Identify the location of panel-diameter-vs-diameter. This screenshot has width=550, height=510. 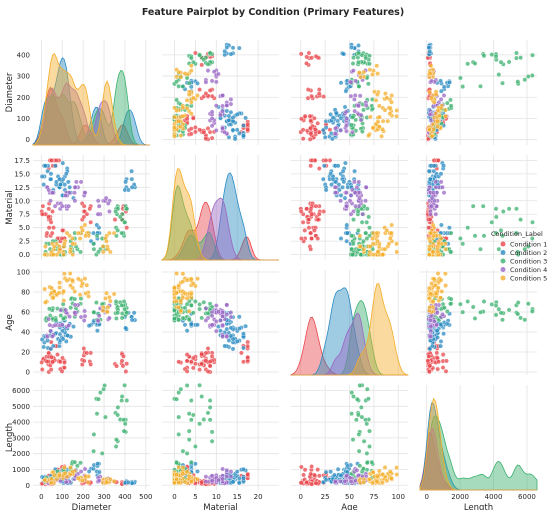
(91, 93).